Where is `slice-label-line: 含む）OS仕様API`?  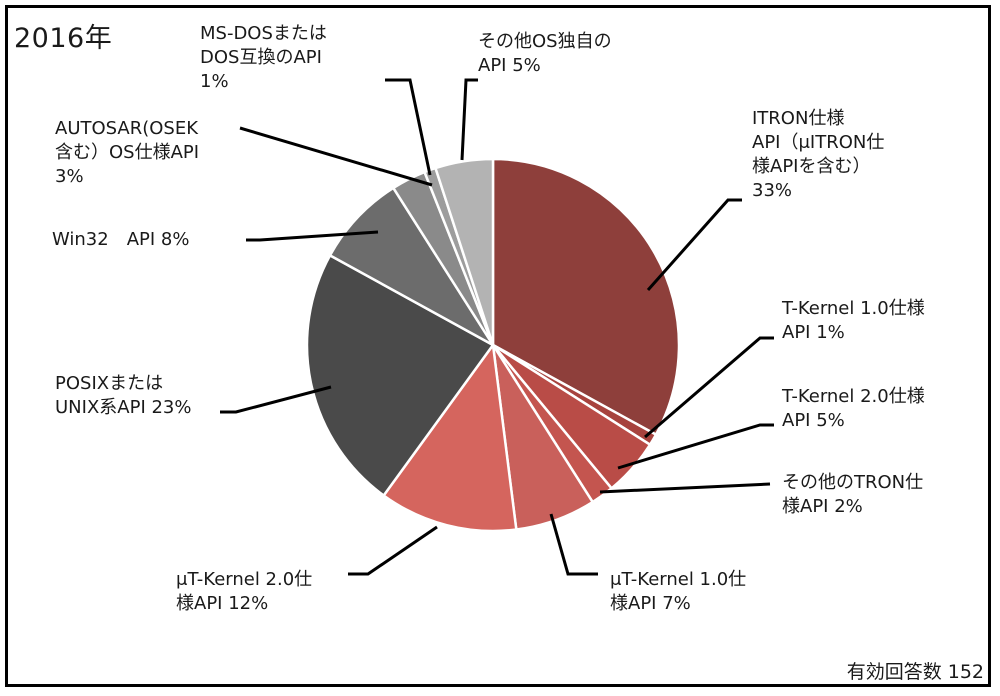
slice-label-line: 含む）OS仕様API is located at coordinates (127, 152).